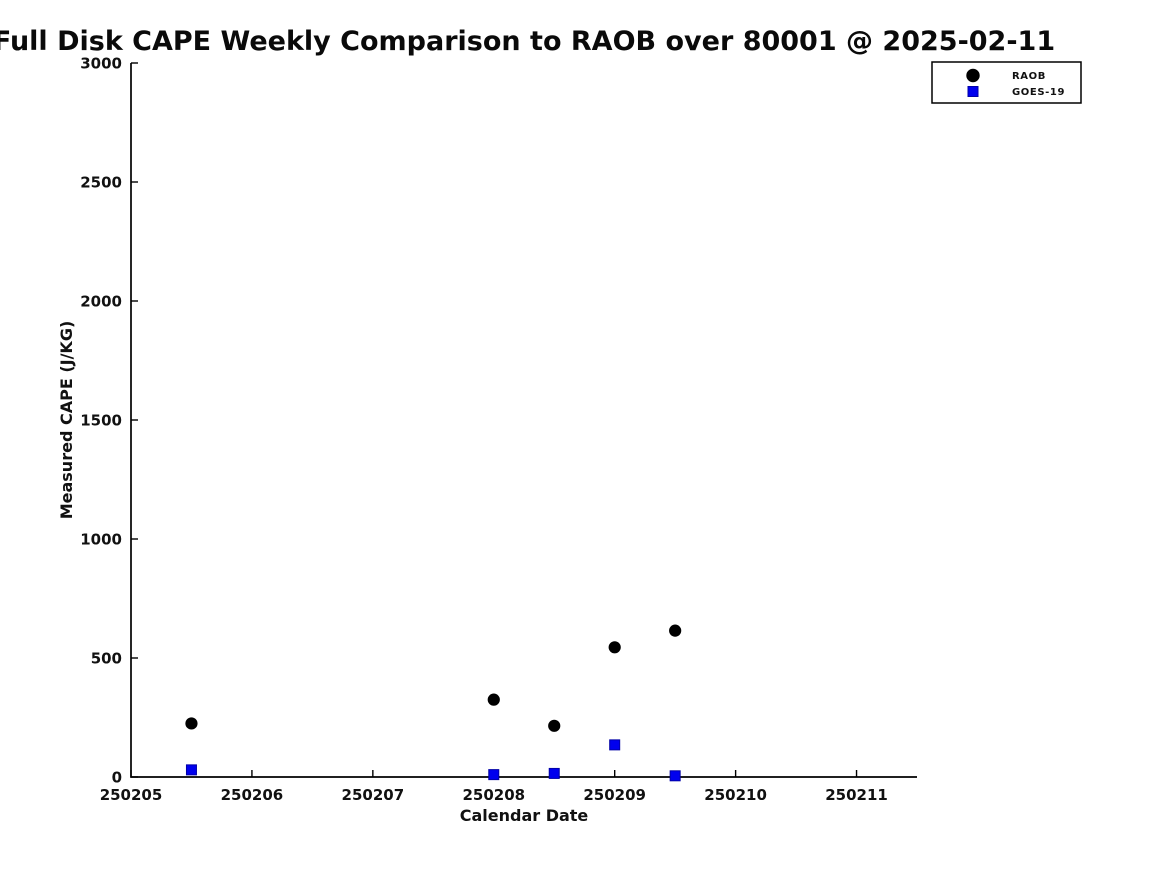  I want to click on y-tick-label: 2000, so click(101, 302).